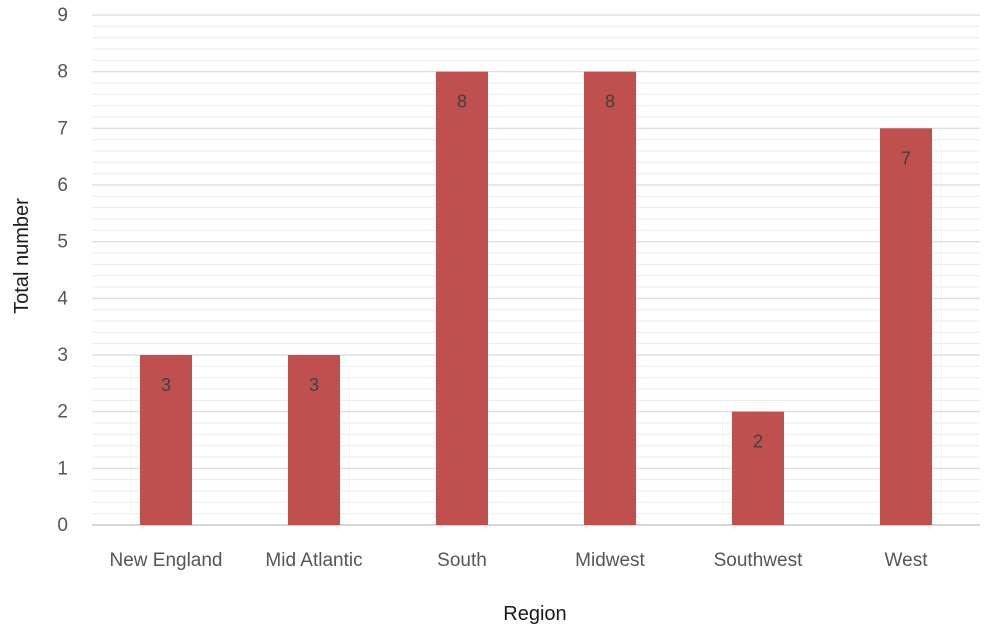  Describe the element at coordinates (62, 355) in the screenshot. I see `y-tick-label: 3` at that location.